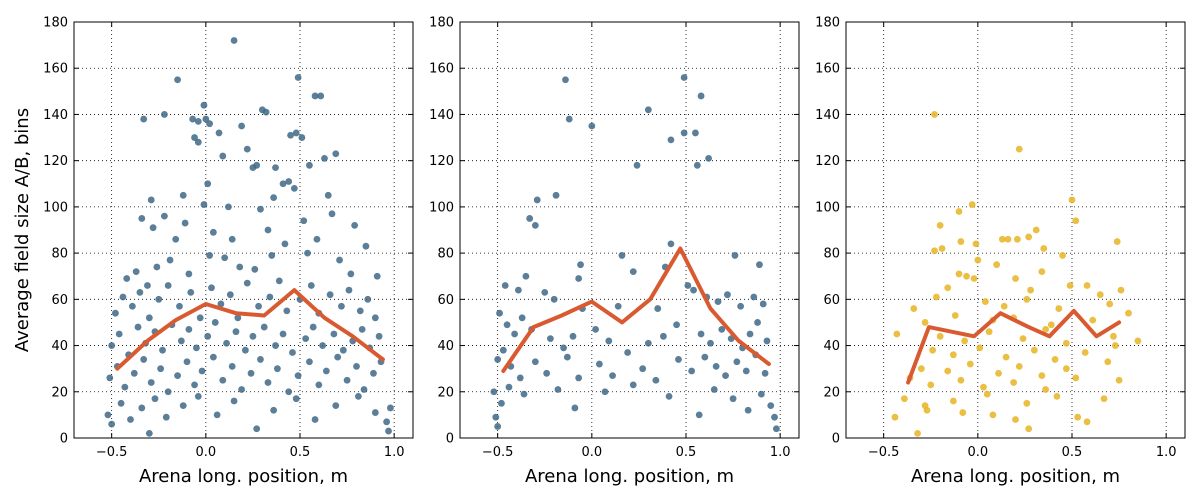 The width and height of the screenshot is (1200, 504). I want to click on y-tick-label: 100, so click(441, 207).